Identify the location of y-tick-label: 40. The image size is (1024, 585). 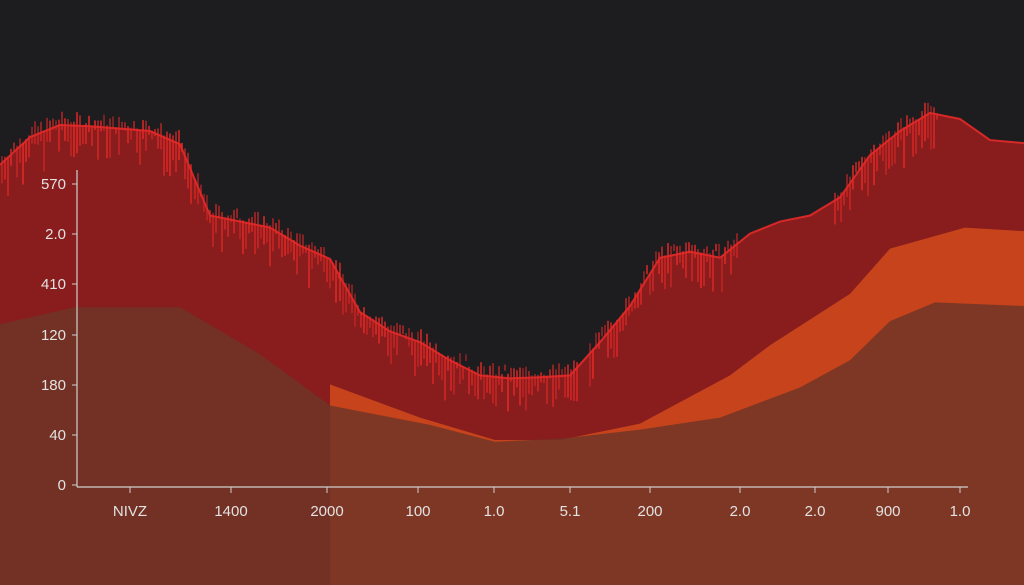
(57, 435).